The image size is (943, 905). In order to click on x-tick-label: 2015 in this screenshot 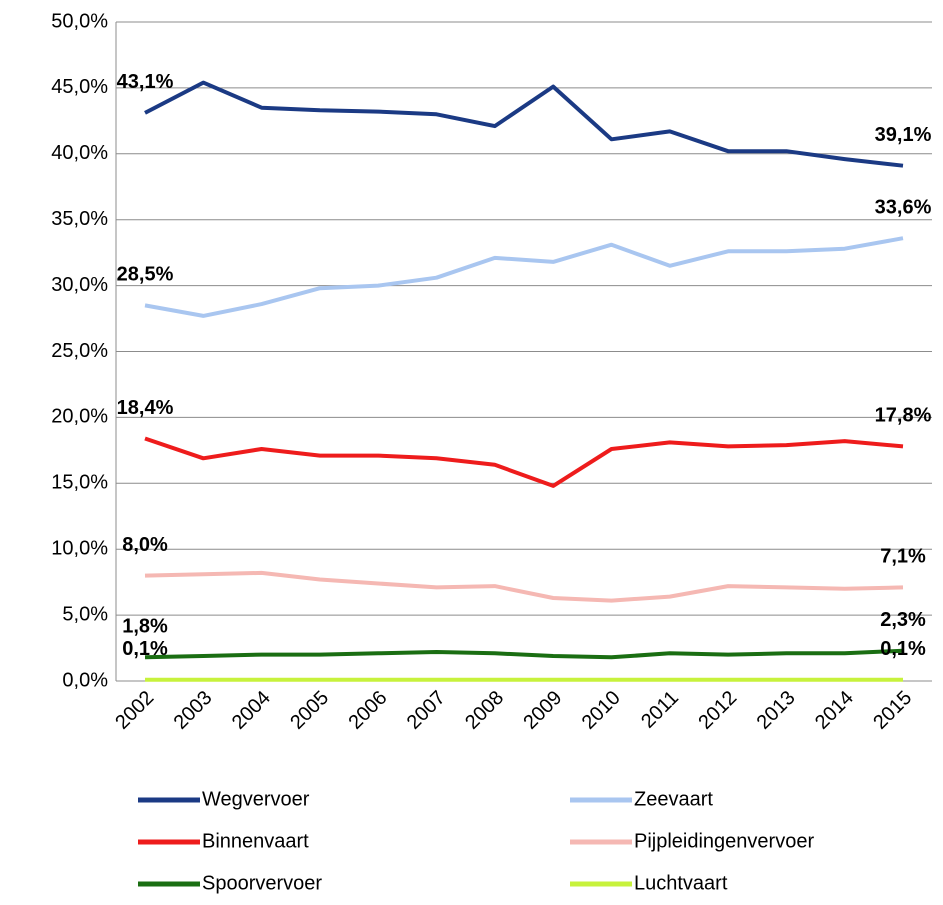, I will do `click(892, 710)`.